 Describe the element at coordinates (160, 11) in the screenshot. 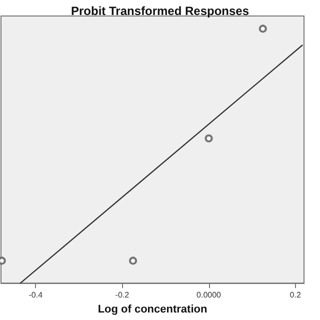

I see `chart-title: Probit Transformed Responses` at that location.